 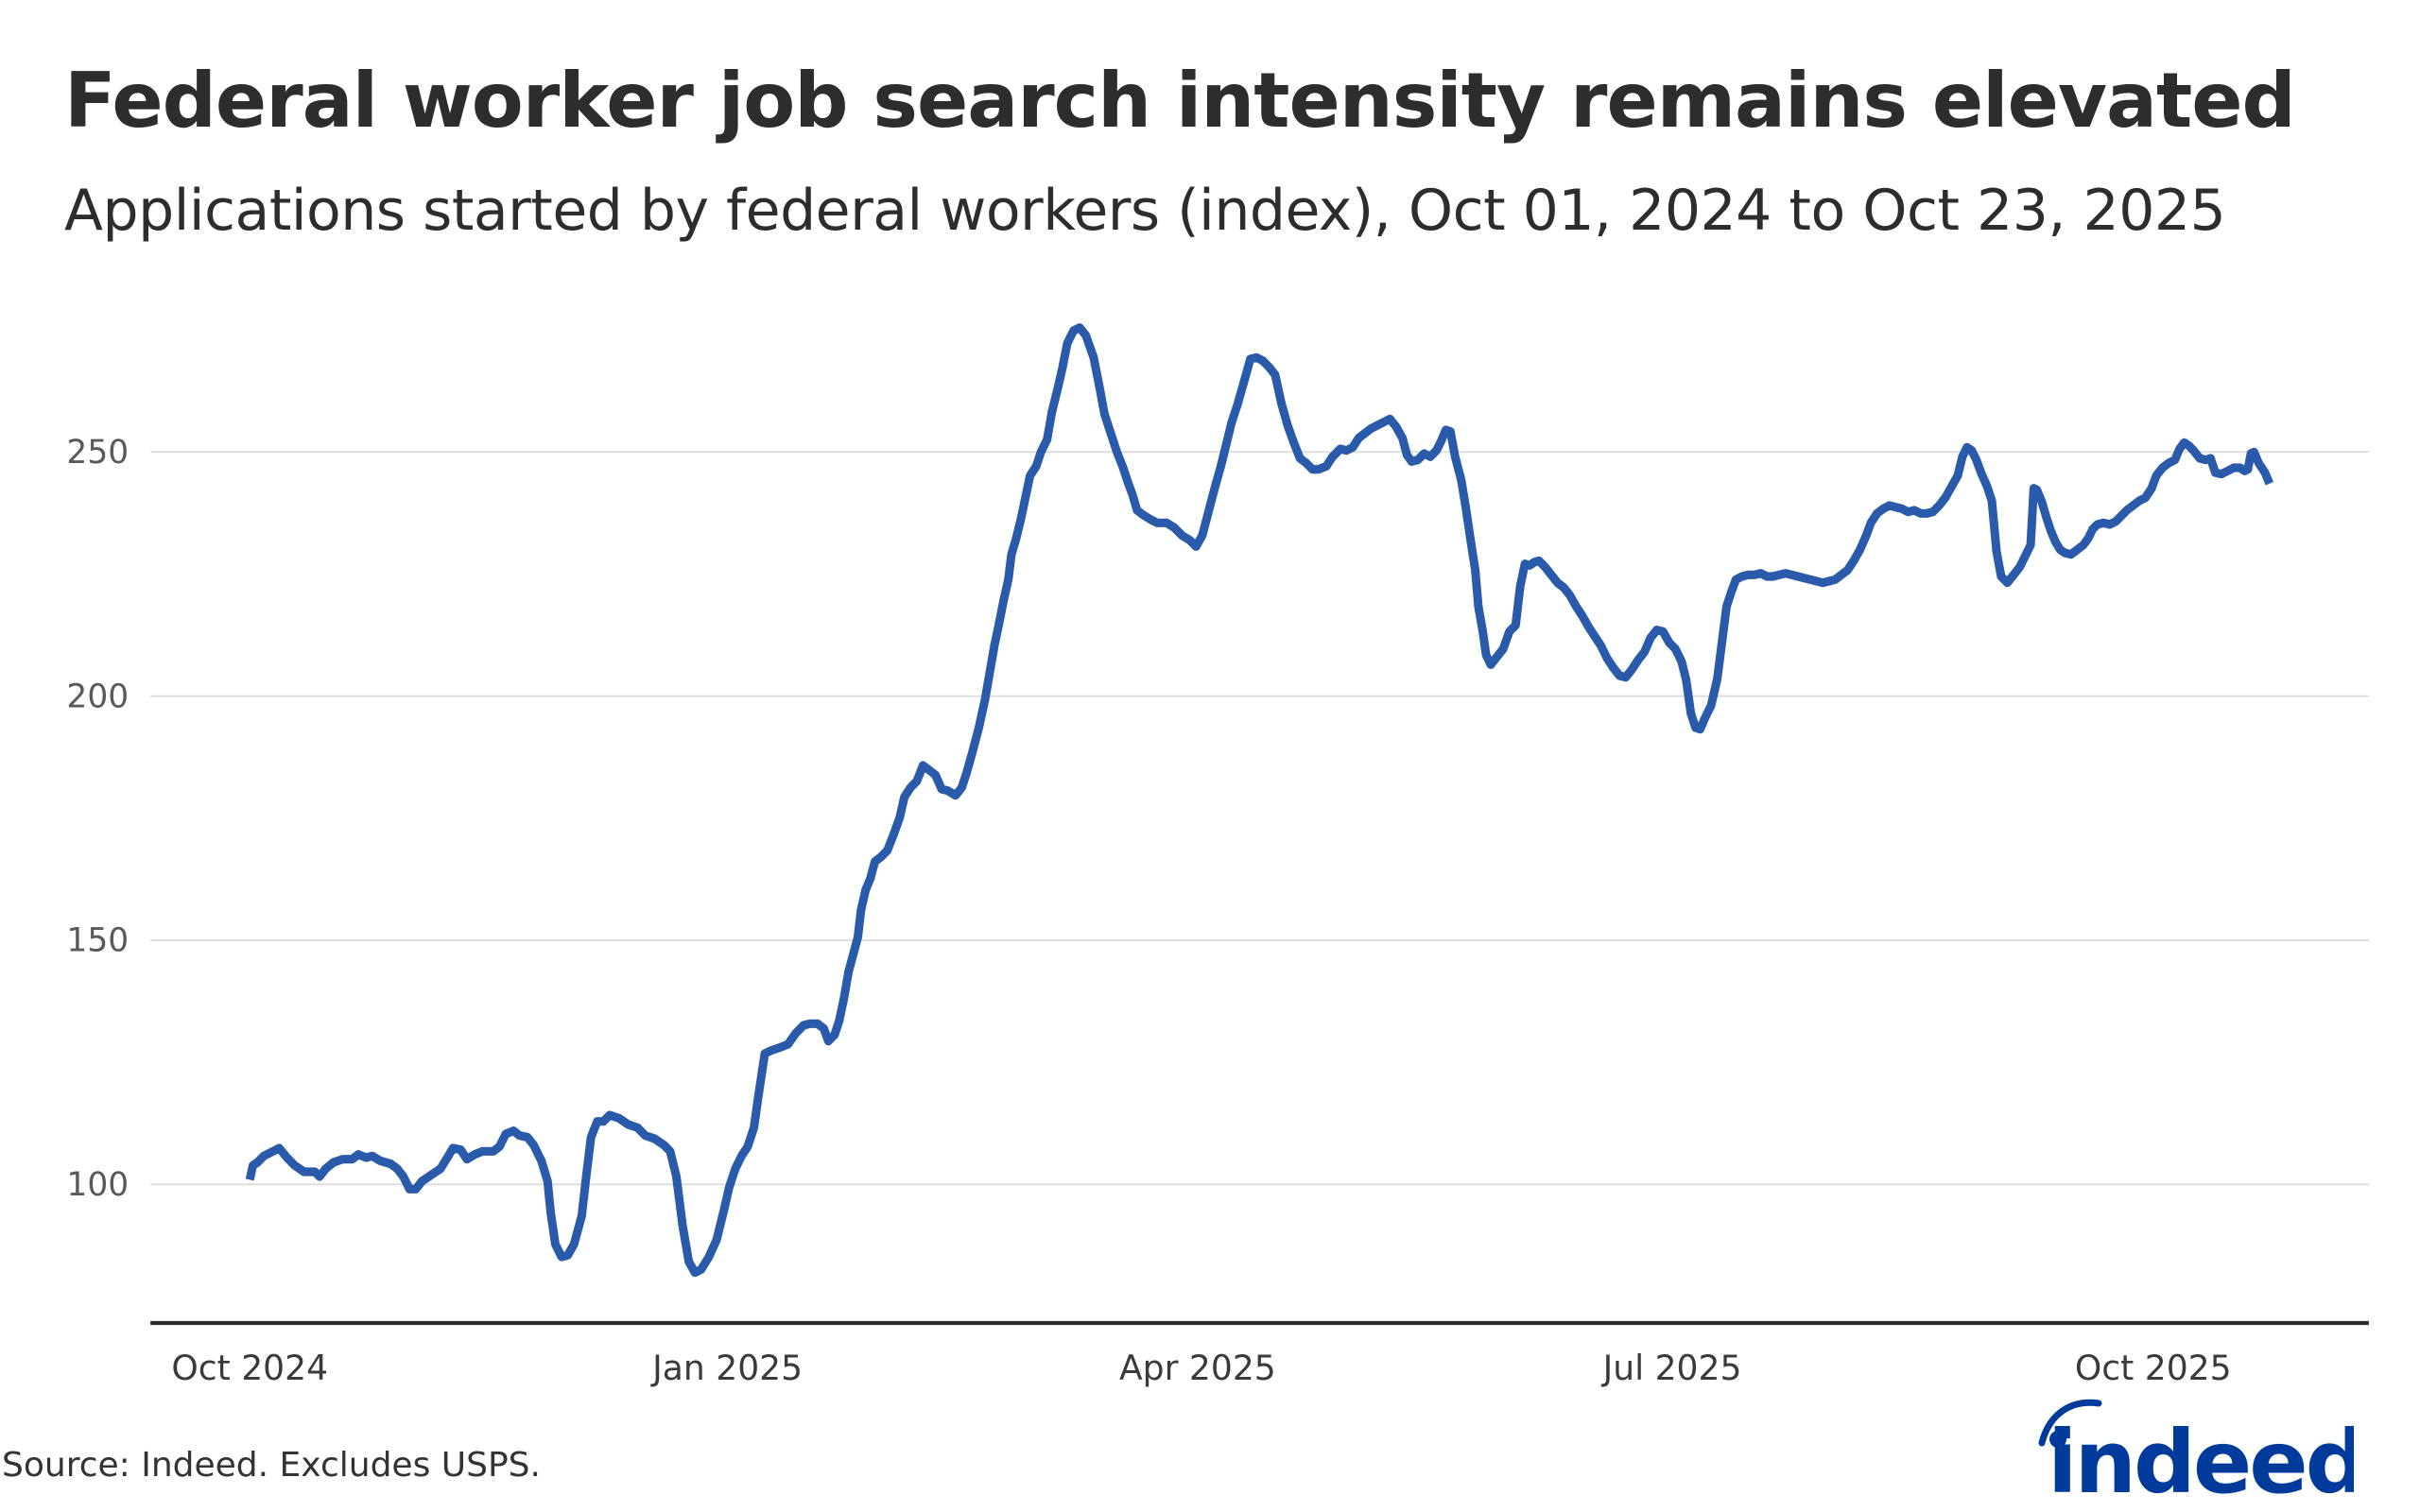 I want to click on y-tick-200: 200, so click(x=97, y=696).